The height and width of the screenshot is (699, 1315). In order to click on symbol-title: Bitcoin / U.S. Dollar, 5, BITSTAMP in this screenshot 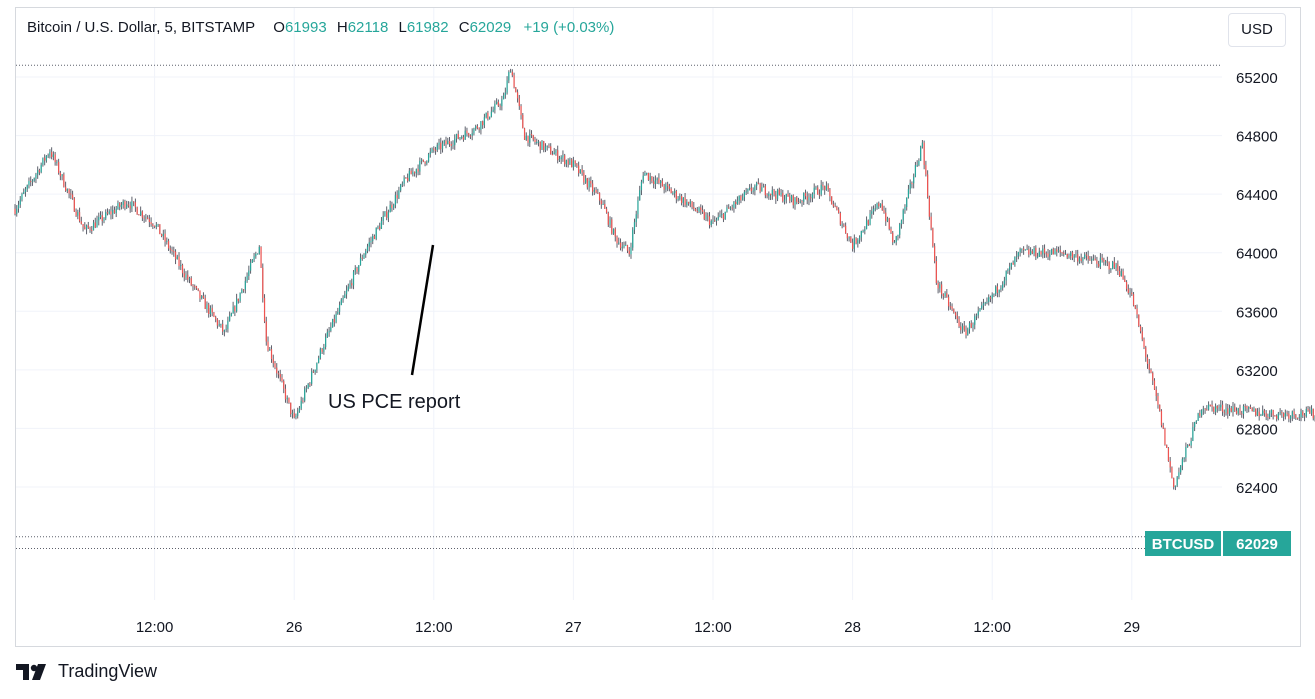, I will do `click(141, 27)`.